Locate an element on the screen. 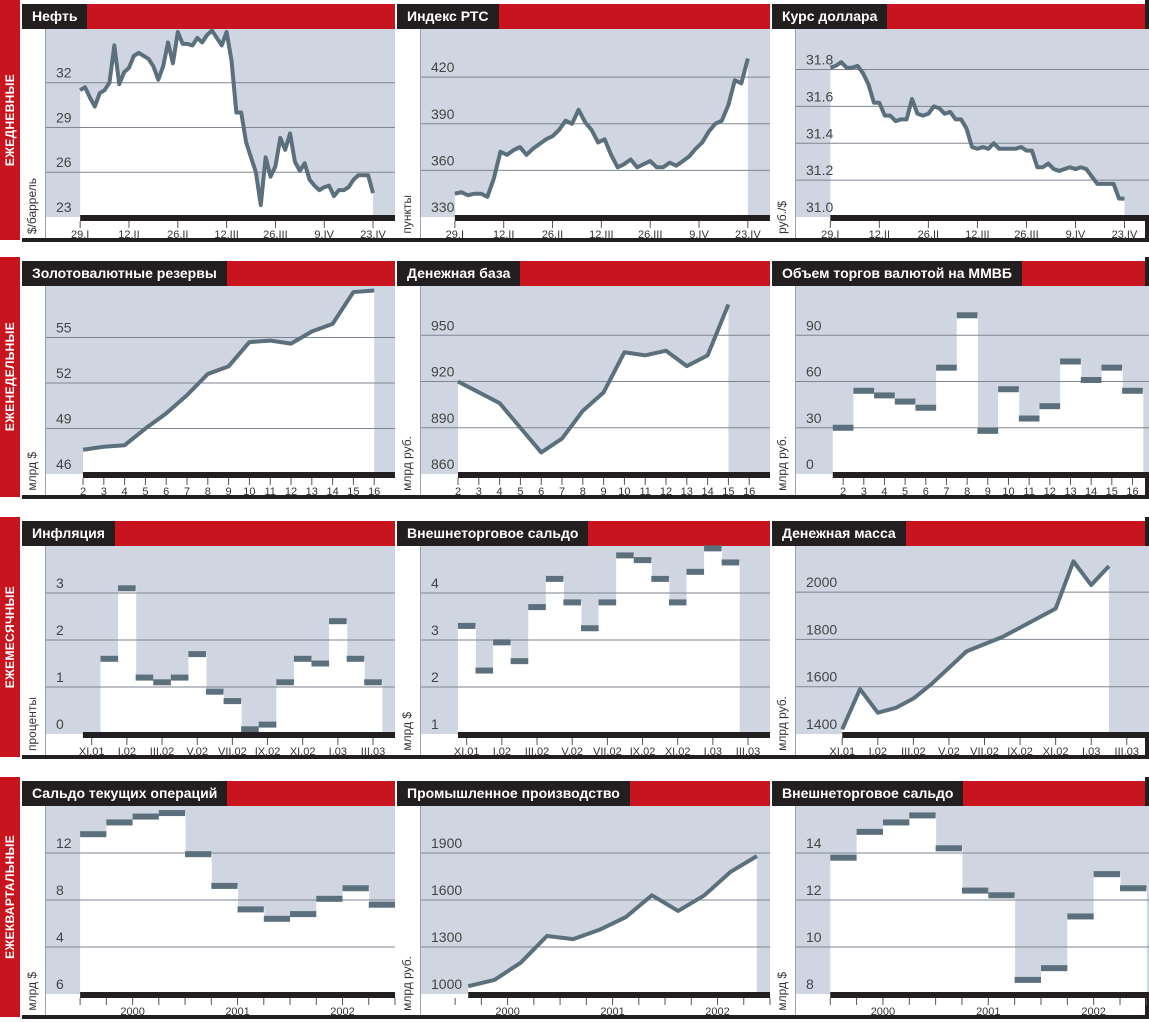  chart-title: Курс доллара is located at coordinates (830, 16).